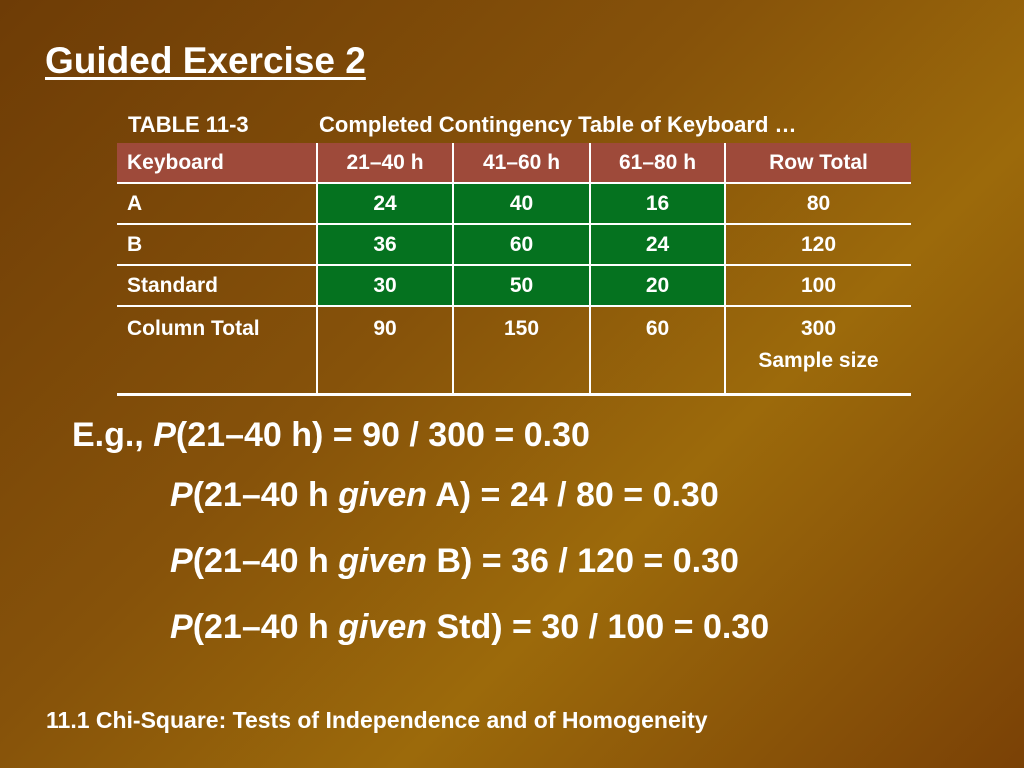  What do you see at coordinates (217, 351) in the screenshot?
I see `column-total-label: Column Total` at bounding box center [217, 351].